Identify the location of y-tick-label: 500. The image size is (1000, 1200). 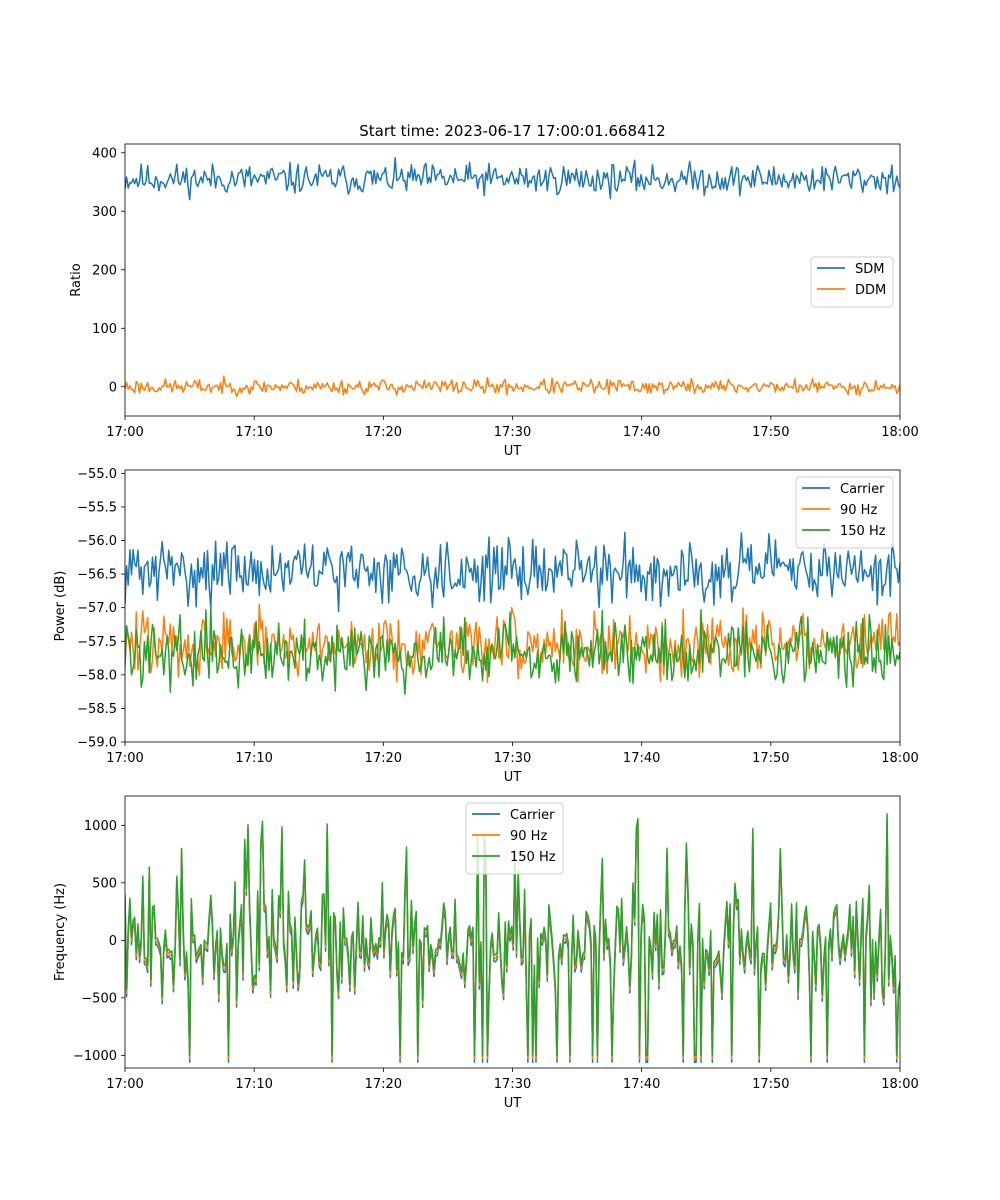
(104, 883).